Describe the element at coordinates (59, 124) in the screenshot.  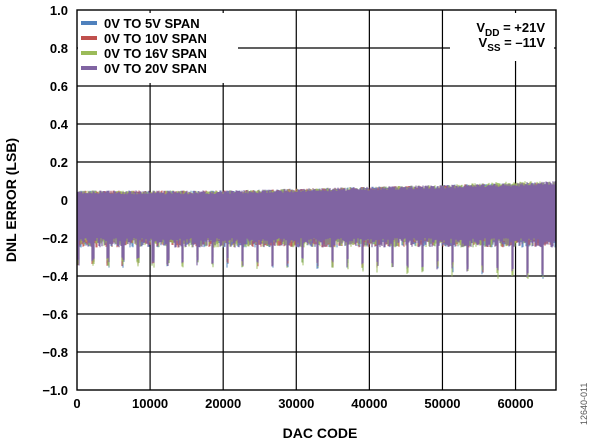
I see `y-tick-label: 0.4` at that location.